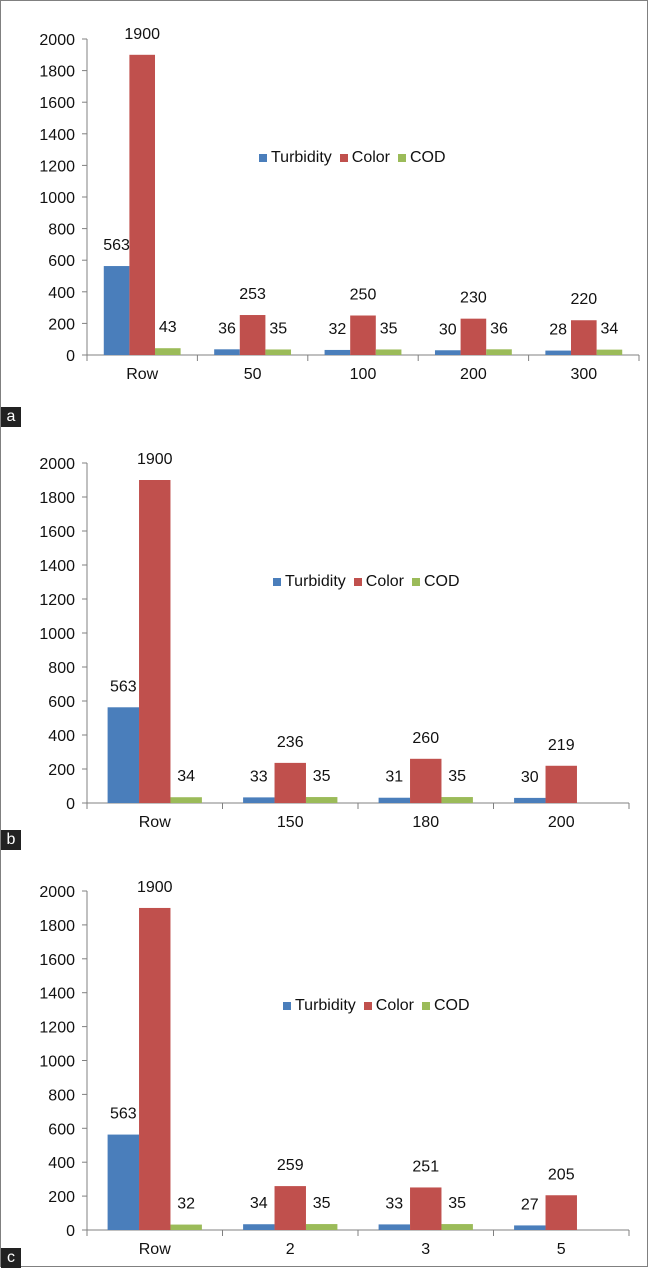  Describe the element at coordinates (290, 1165) in the screenshot. I see `data-label-color: 259` at that location.